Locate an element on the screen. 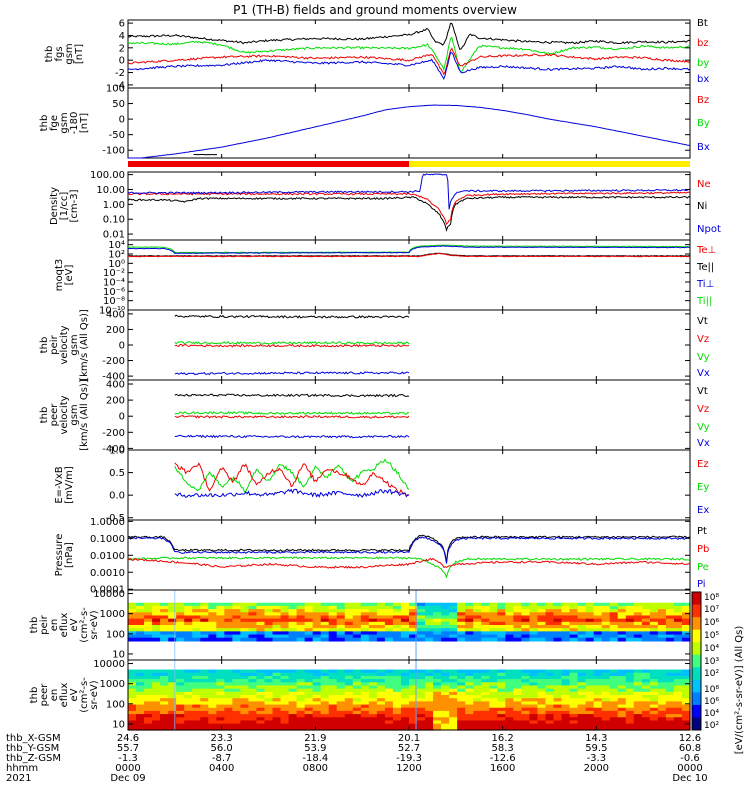 The image size is (750, 804). legend-entry-peir_vel: Vt is located at coordinates (702, 321).